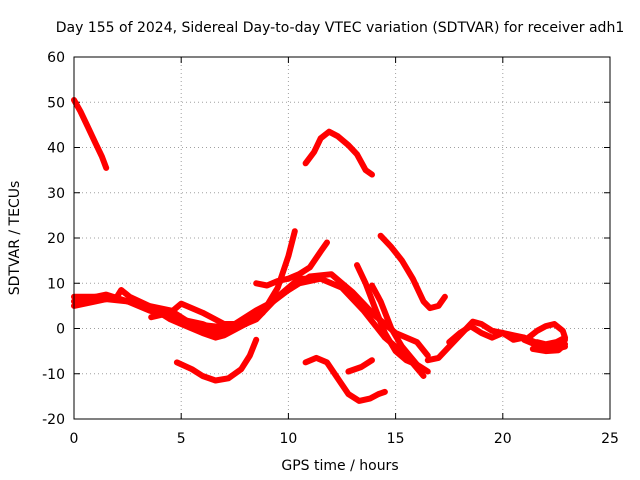  I want to click on series-s7, so click(291, 264).